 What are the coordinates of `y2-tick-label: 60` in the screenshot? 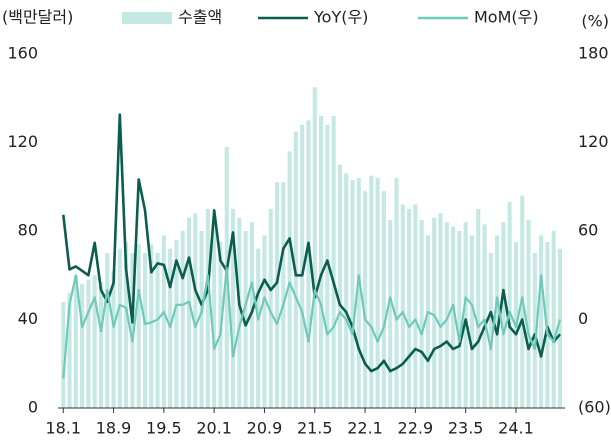 It's located at (588, 230).